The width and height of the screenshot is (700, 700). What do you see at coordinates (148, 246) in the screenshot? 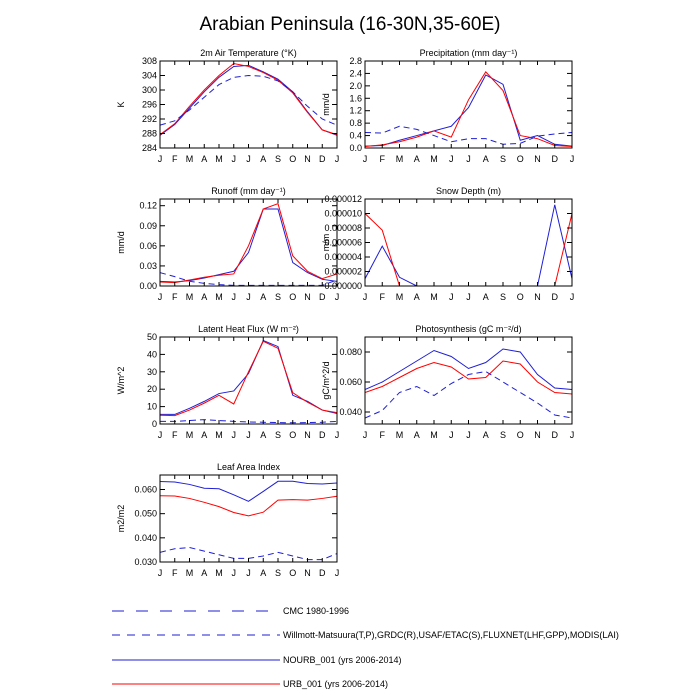
I see `y-tick-label: 0.06` at bounding box center [148, 246].